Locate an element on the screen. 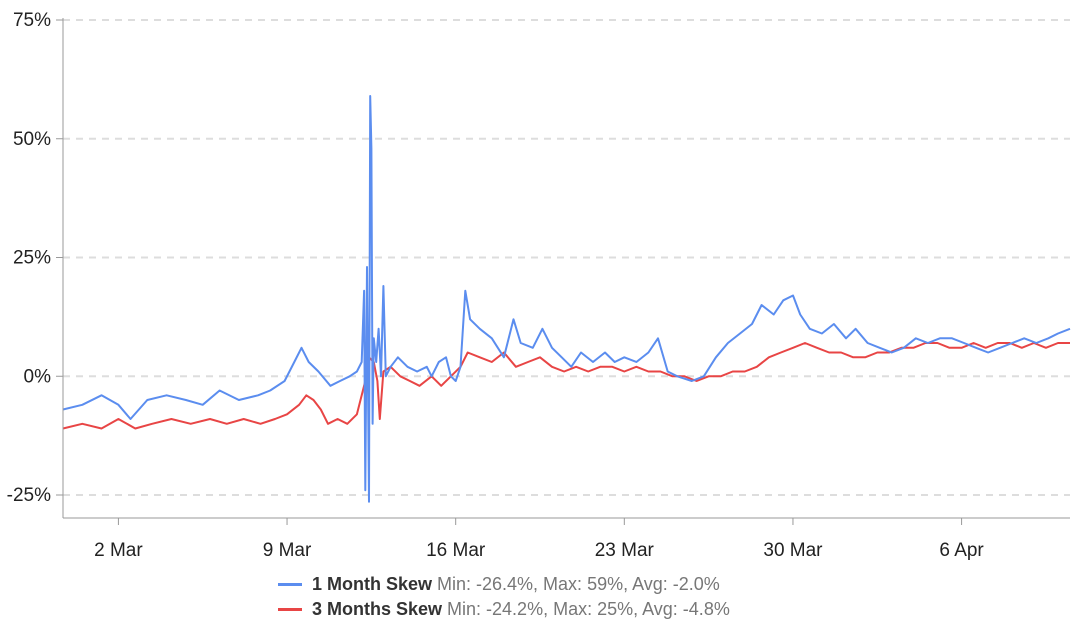 This screenshot has height=623, width=1076. x-tick-label: 2 Mar is located at coordinates (118, 550).